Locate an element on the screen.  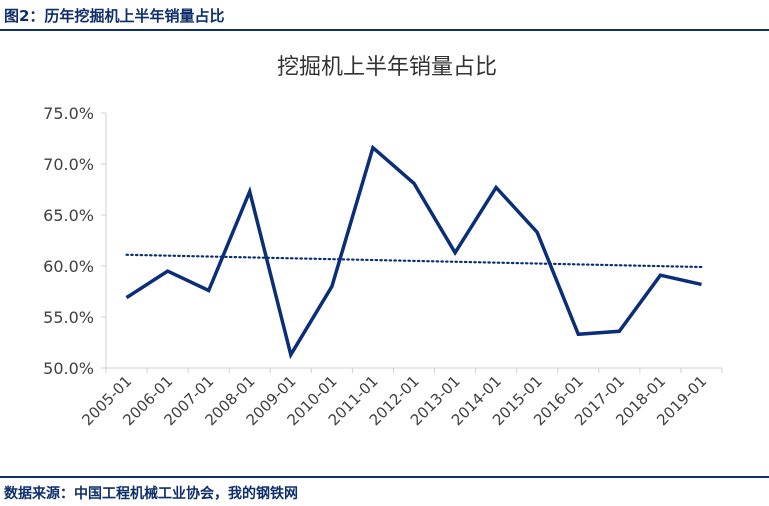
linear-trendline is located at coordinates (414, 261).